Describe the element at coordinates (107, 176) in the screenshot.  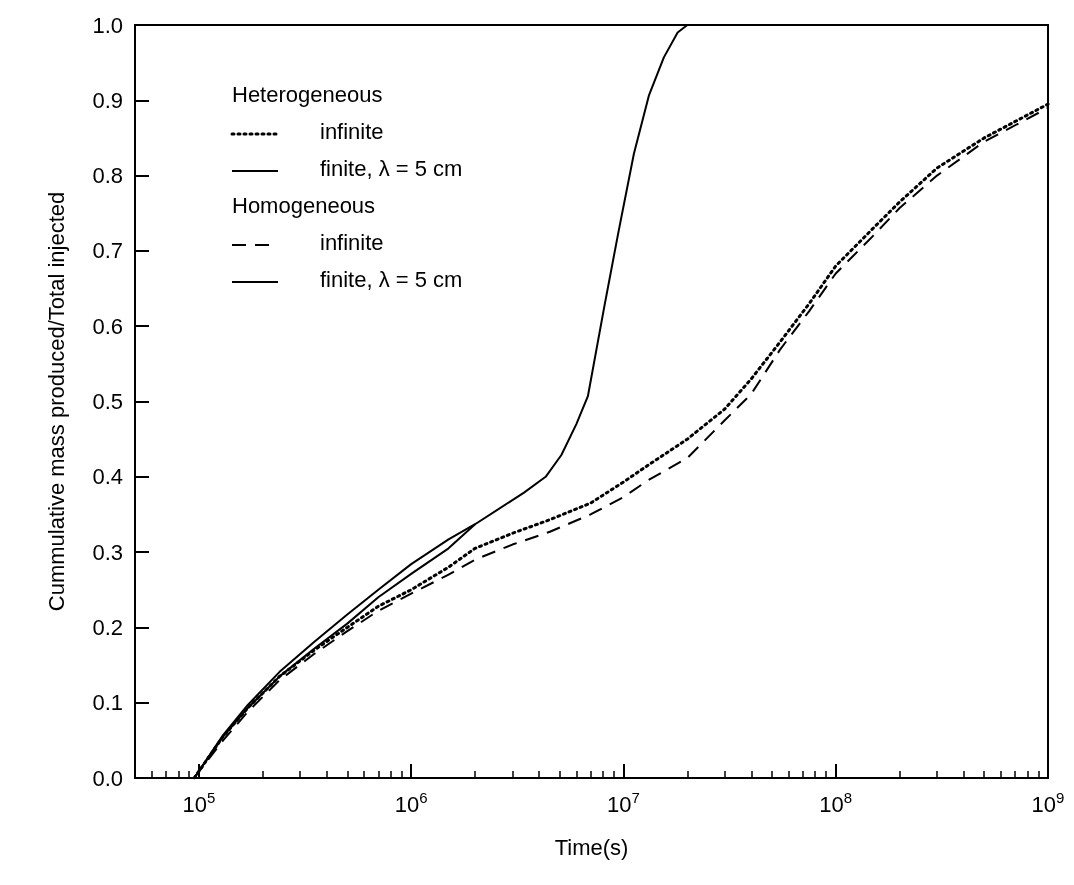
I see `y-tick-label: 0.8` at that location.